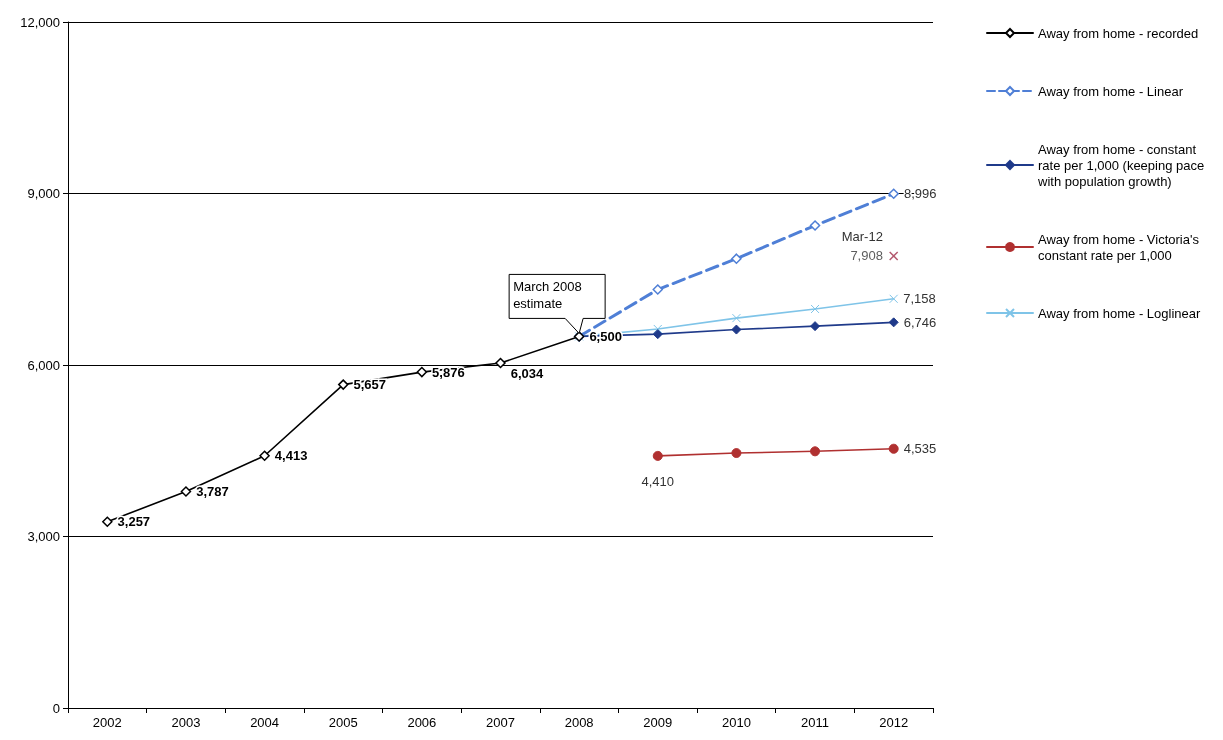  Describe the element at coordinates (894, 722) in the screenshot. I see `x-tick-label: 2012` at that location.